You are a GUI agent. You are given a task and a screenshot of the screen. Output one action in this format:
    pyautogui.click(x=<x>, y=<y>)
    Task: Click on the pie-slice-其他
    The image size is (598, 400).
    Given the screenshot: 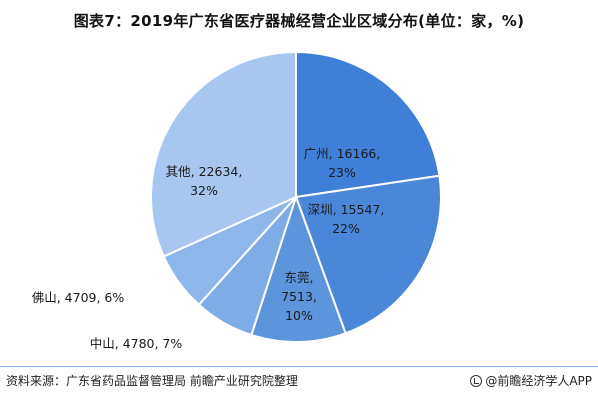 What is the action you would take?
    pyautogui.click(x=223, y=154)
    